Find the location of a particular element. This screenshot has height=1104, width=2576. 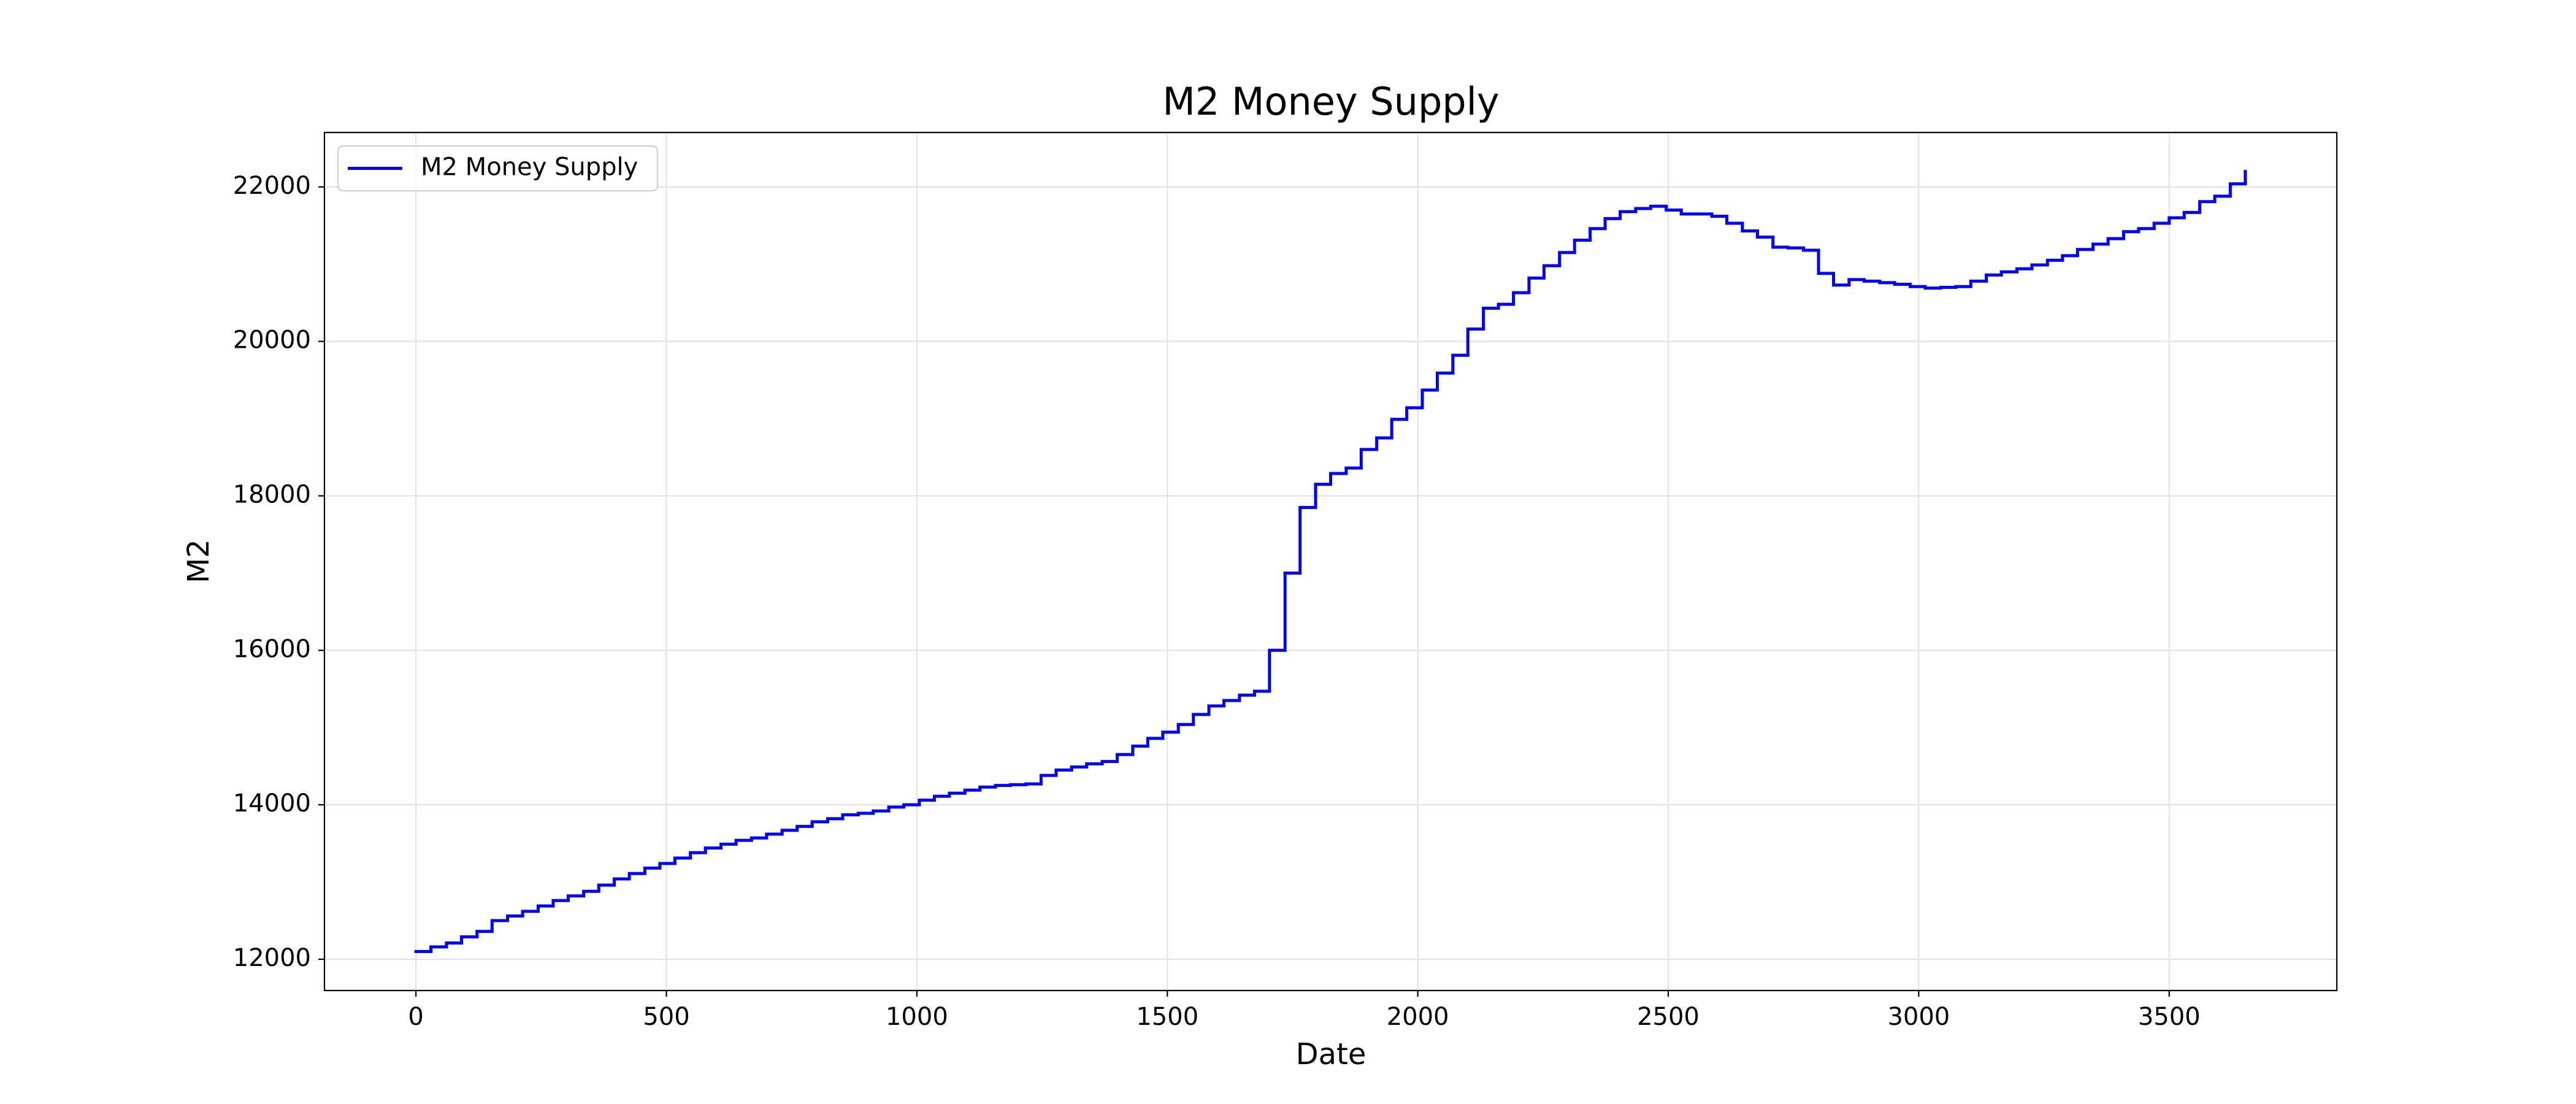

chart-title: M2 Money Supply is located at coordinates (1330, 101).